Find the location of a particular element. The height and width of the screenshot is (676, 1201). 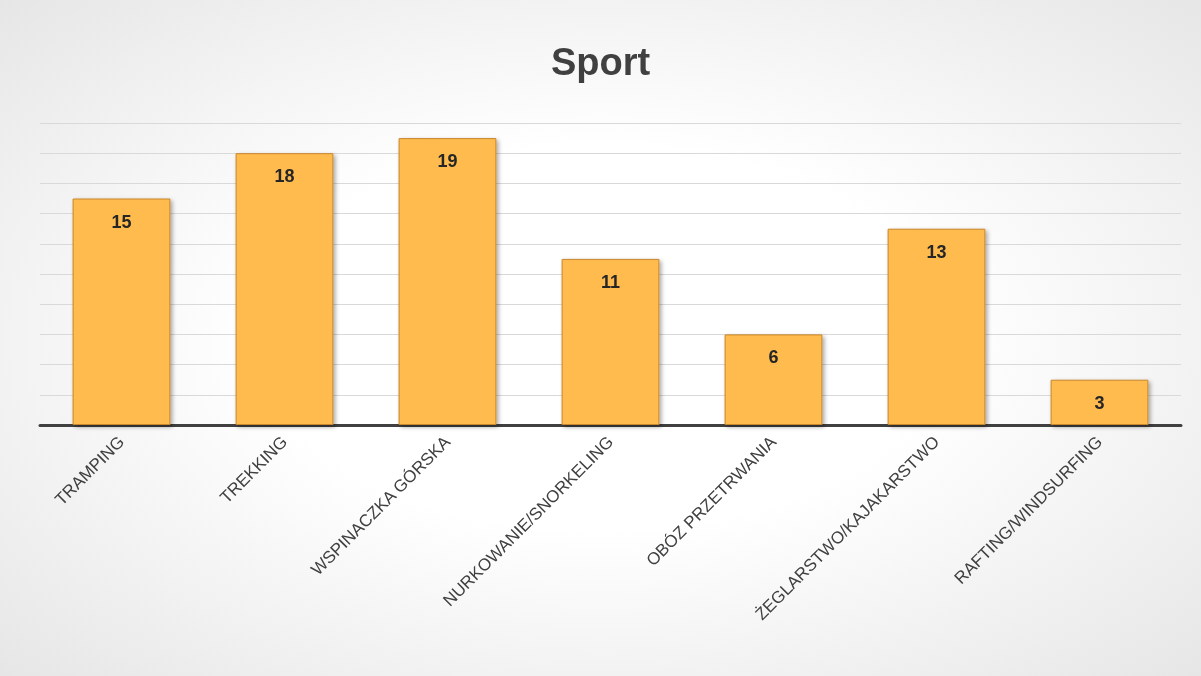

data-label: 15 is located at coordinates (121, 221).